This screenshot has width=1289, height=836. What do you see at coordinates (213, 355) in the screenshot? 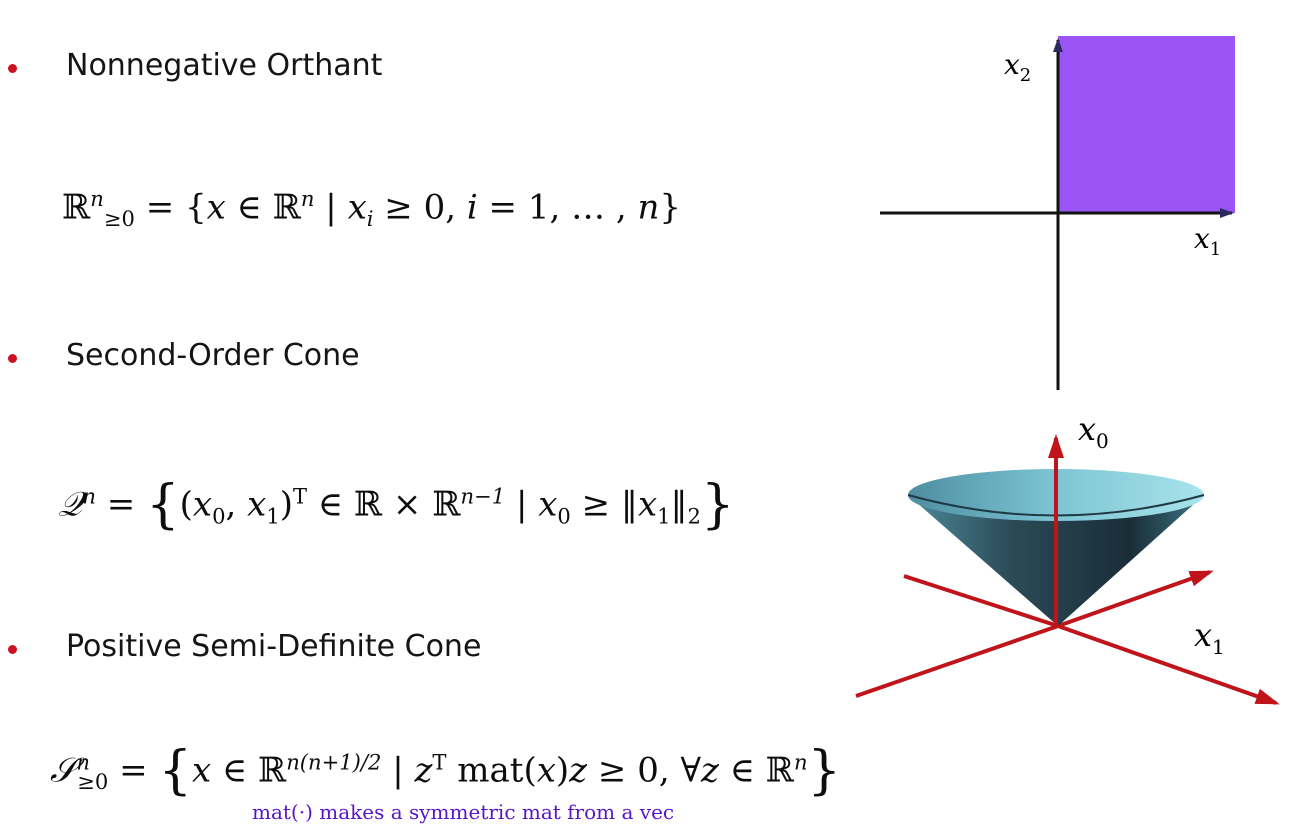
I see `heading-second-order-cone: Second-Order Cone` at bounding box center [213, 355].